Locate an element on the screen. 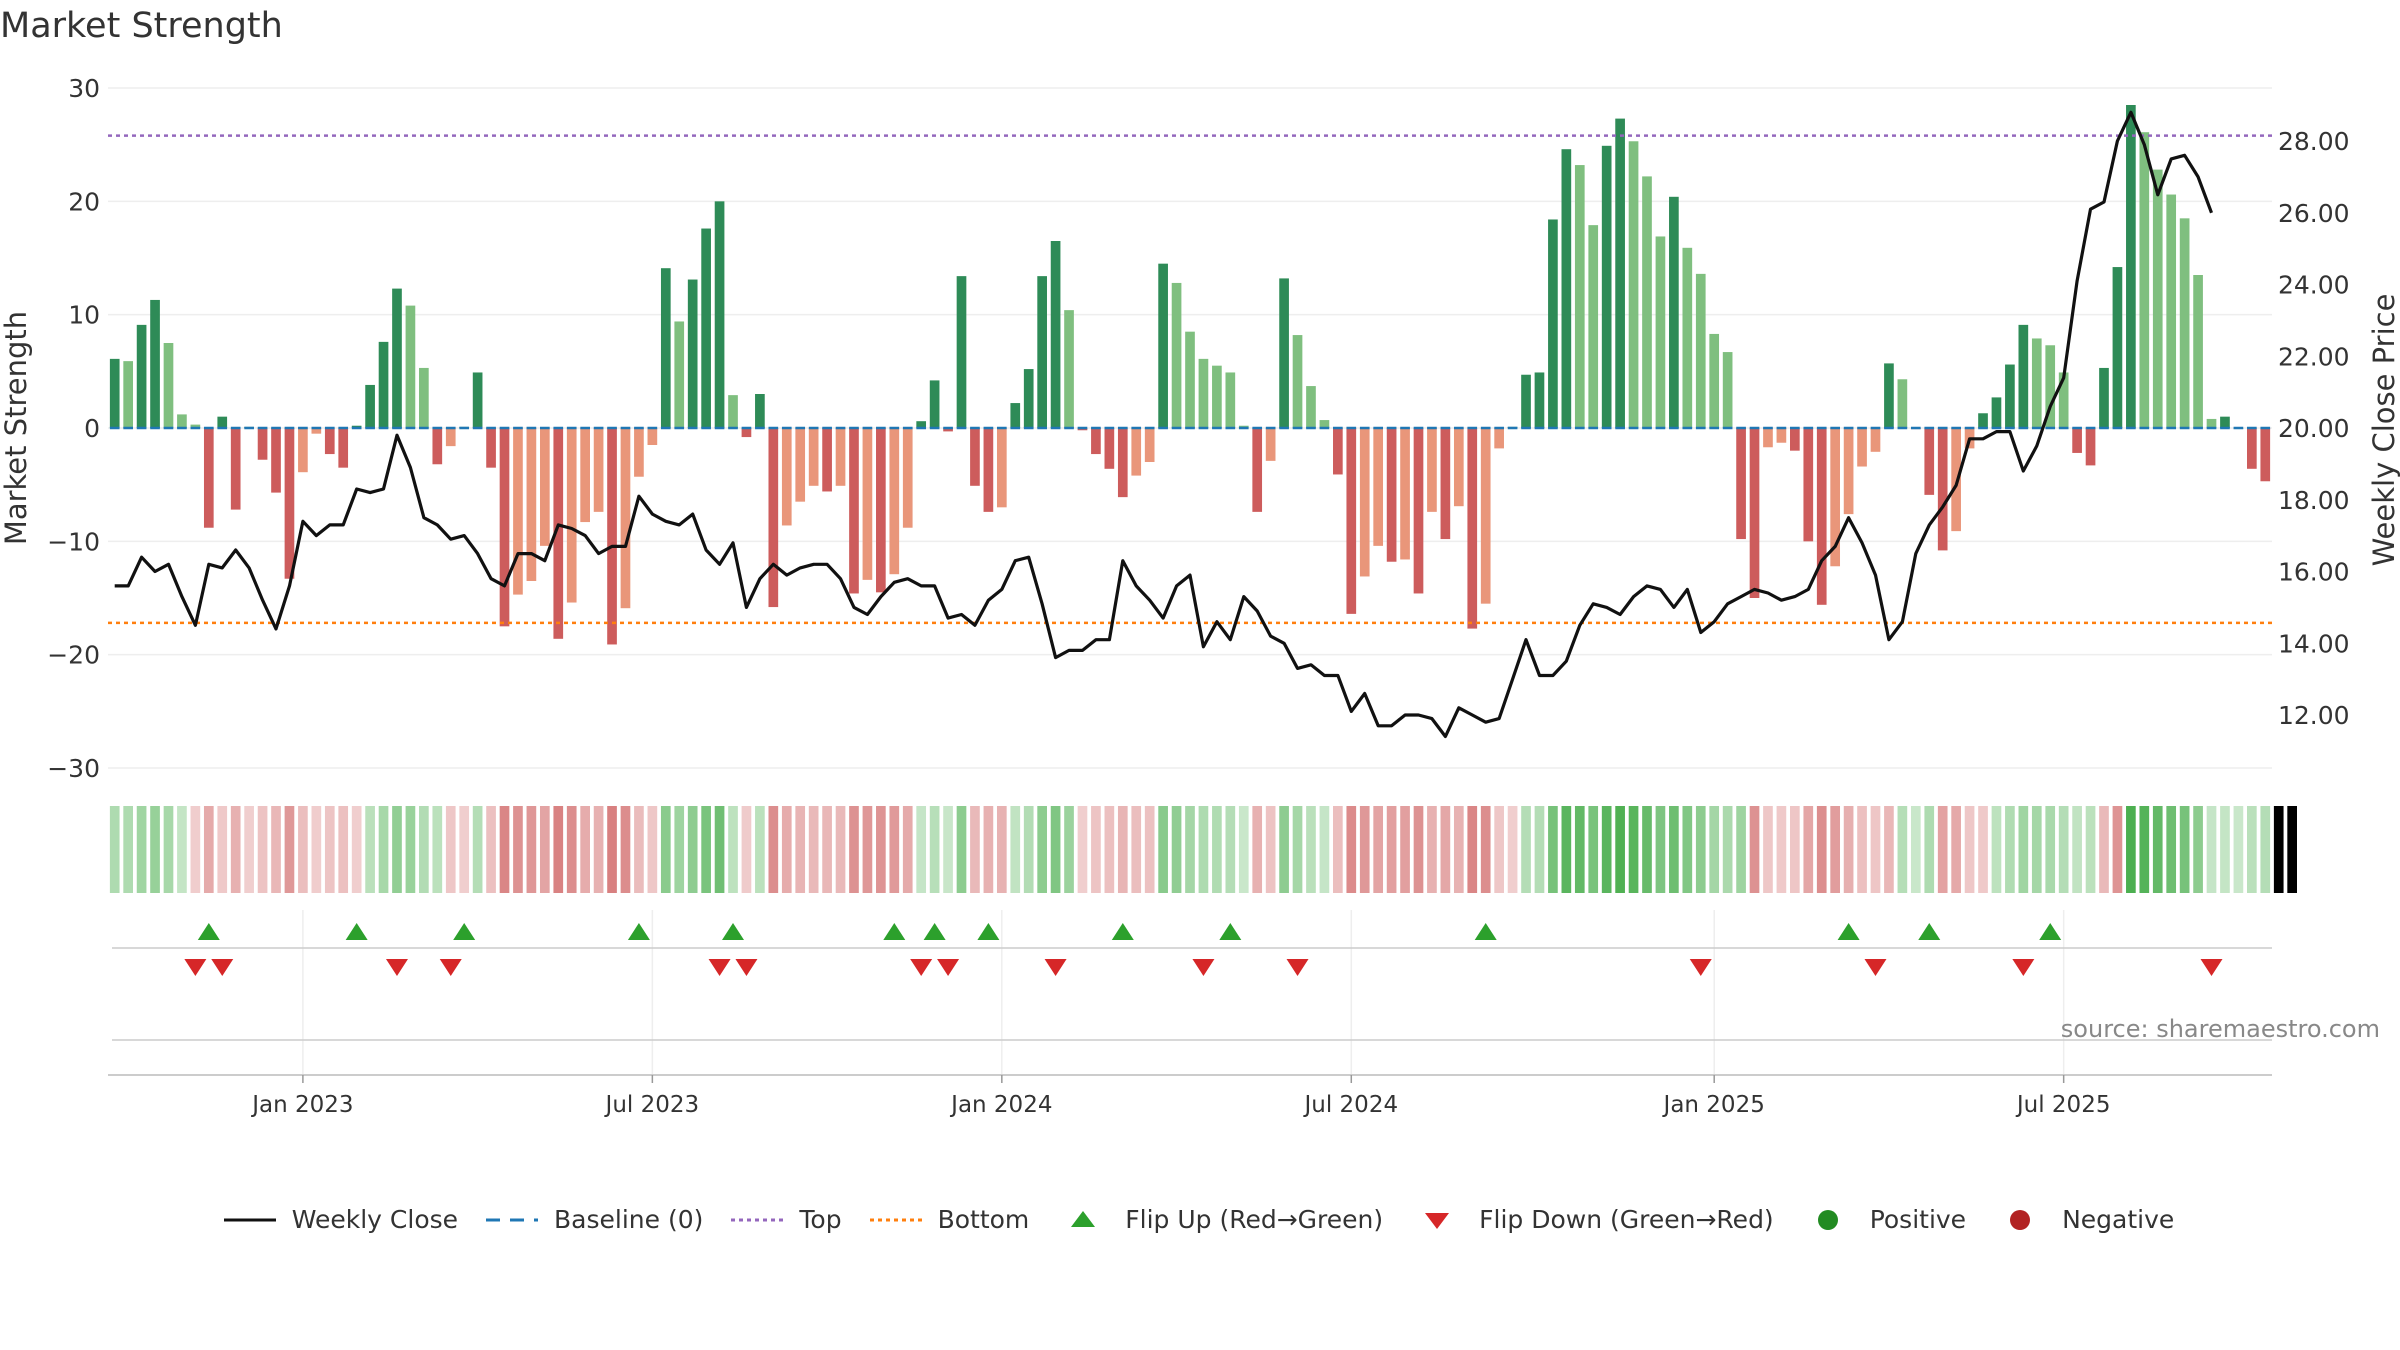  y-left-tick-label: −20 is located at coordinates (73, 655).